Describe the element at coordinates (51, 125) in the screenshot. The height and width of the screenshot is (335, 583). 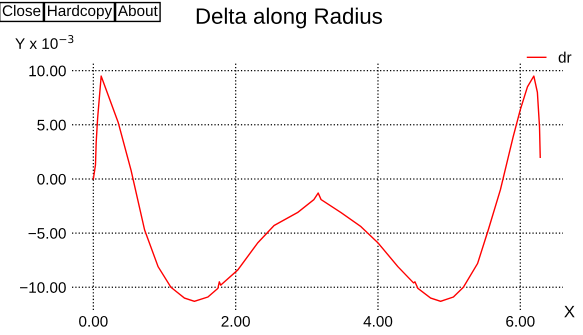
I see `y-tick-label: 5.00` at that location.